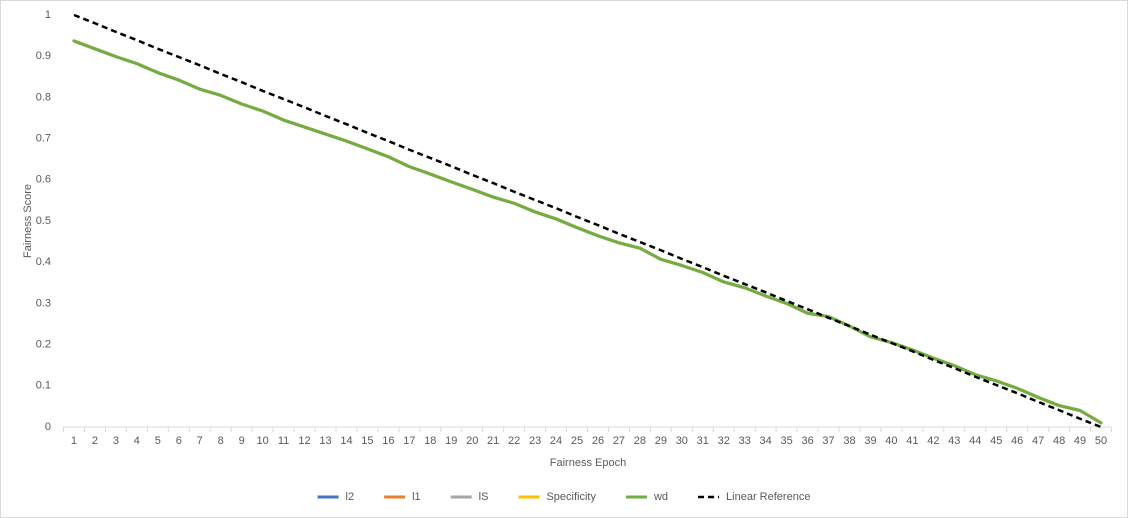 The height and width of the screenshot is (518, 1128). What do you see at coordinates (556, 441) in the screenshot?
I see `x-tick-label: 24` at bounding box center [556, 441].